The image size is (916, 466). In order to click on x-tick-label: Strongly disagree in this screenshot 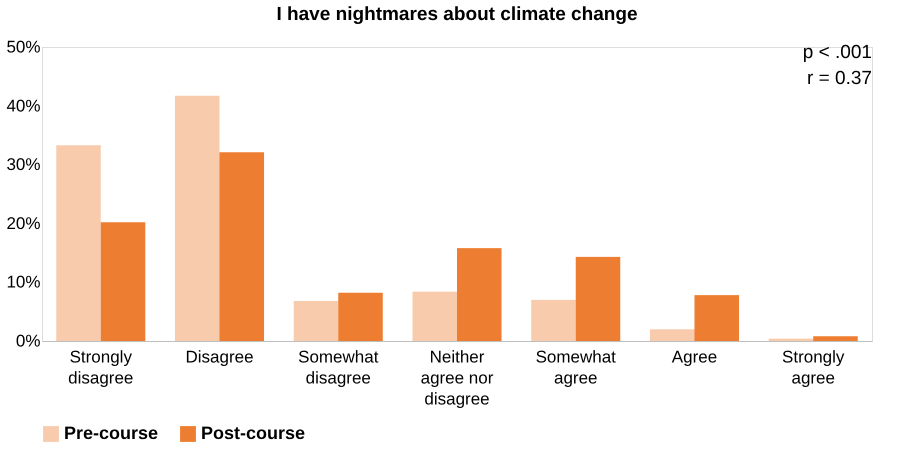, I will do `click(101, 368)`.